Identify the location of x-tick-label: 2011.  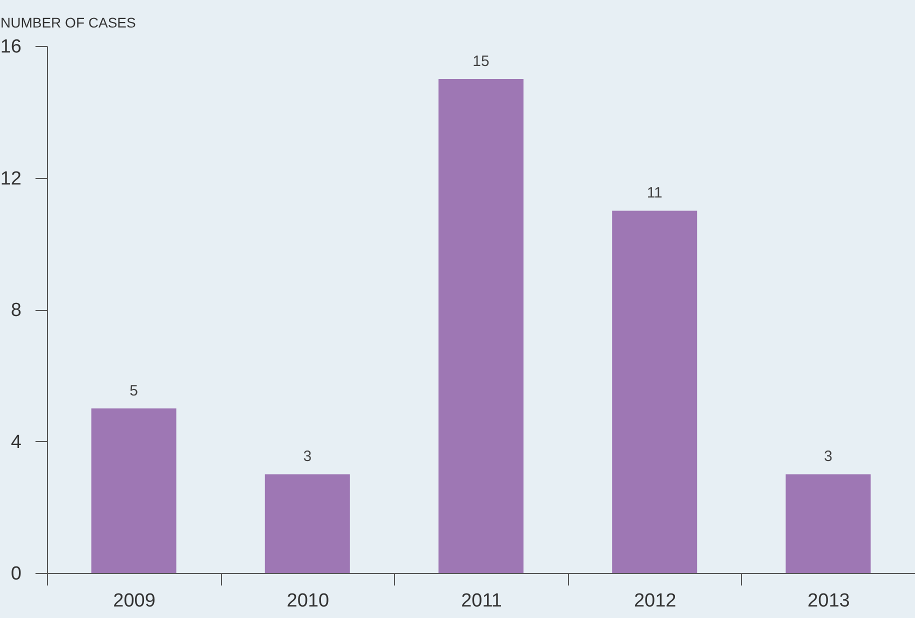
(481, 601).